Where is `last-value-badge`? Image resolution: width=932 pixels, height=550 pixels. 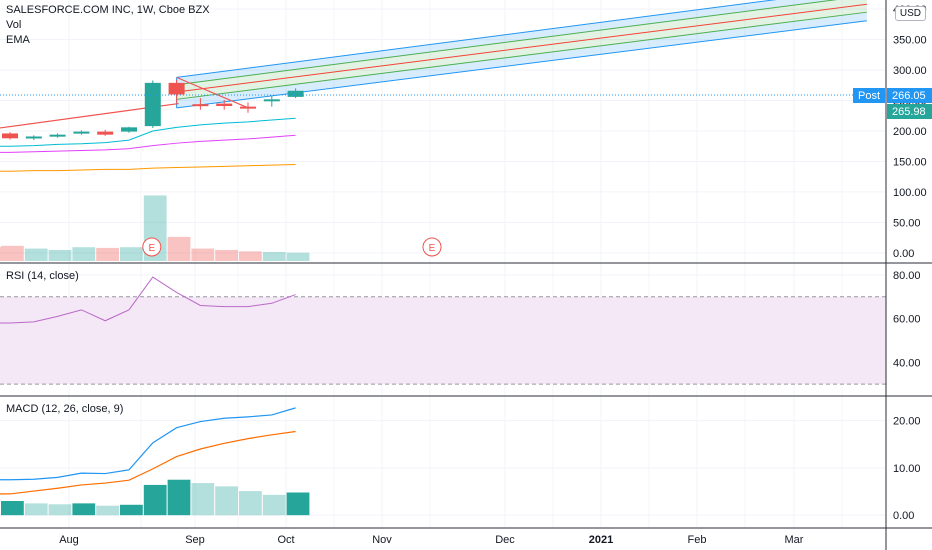 last-value-badge is located at coordinates (909, 111).